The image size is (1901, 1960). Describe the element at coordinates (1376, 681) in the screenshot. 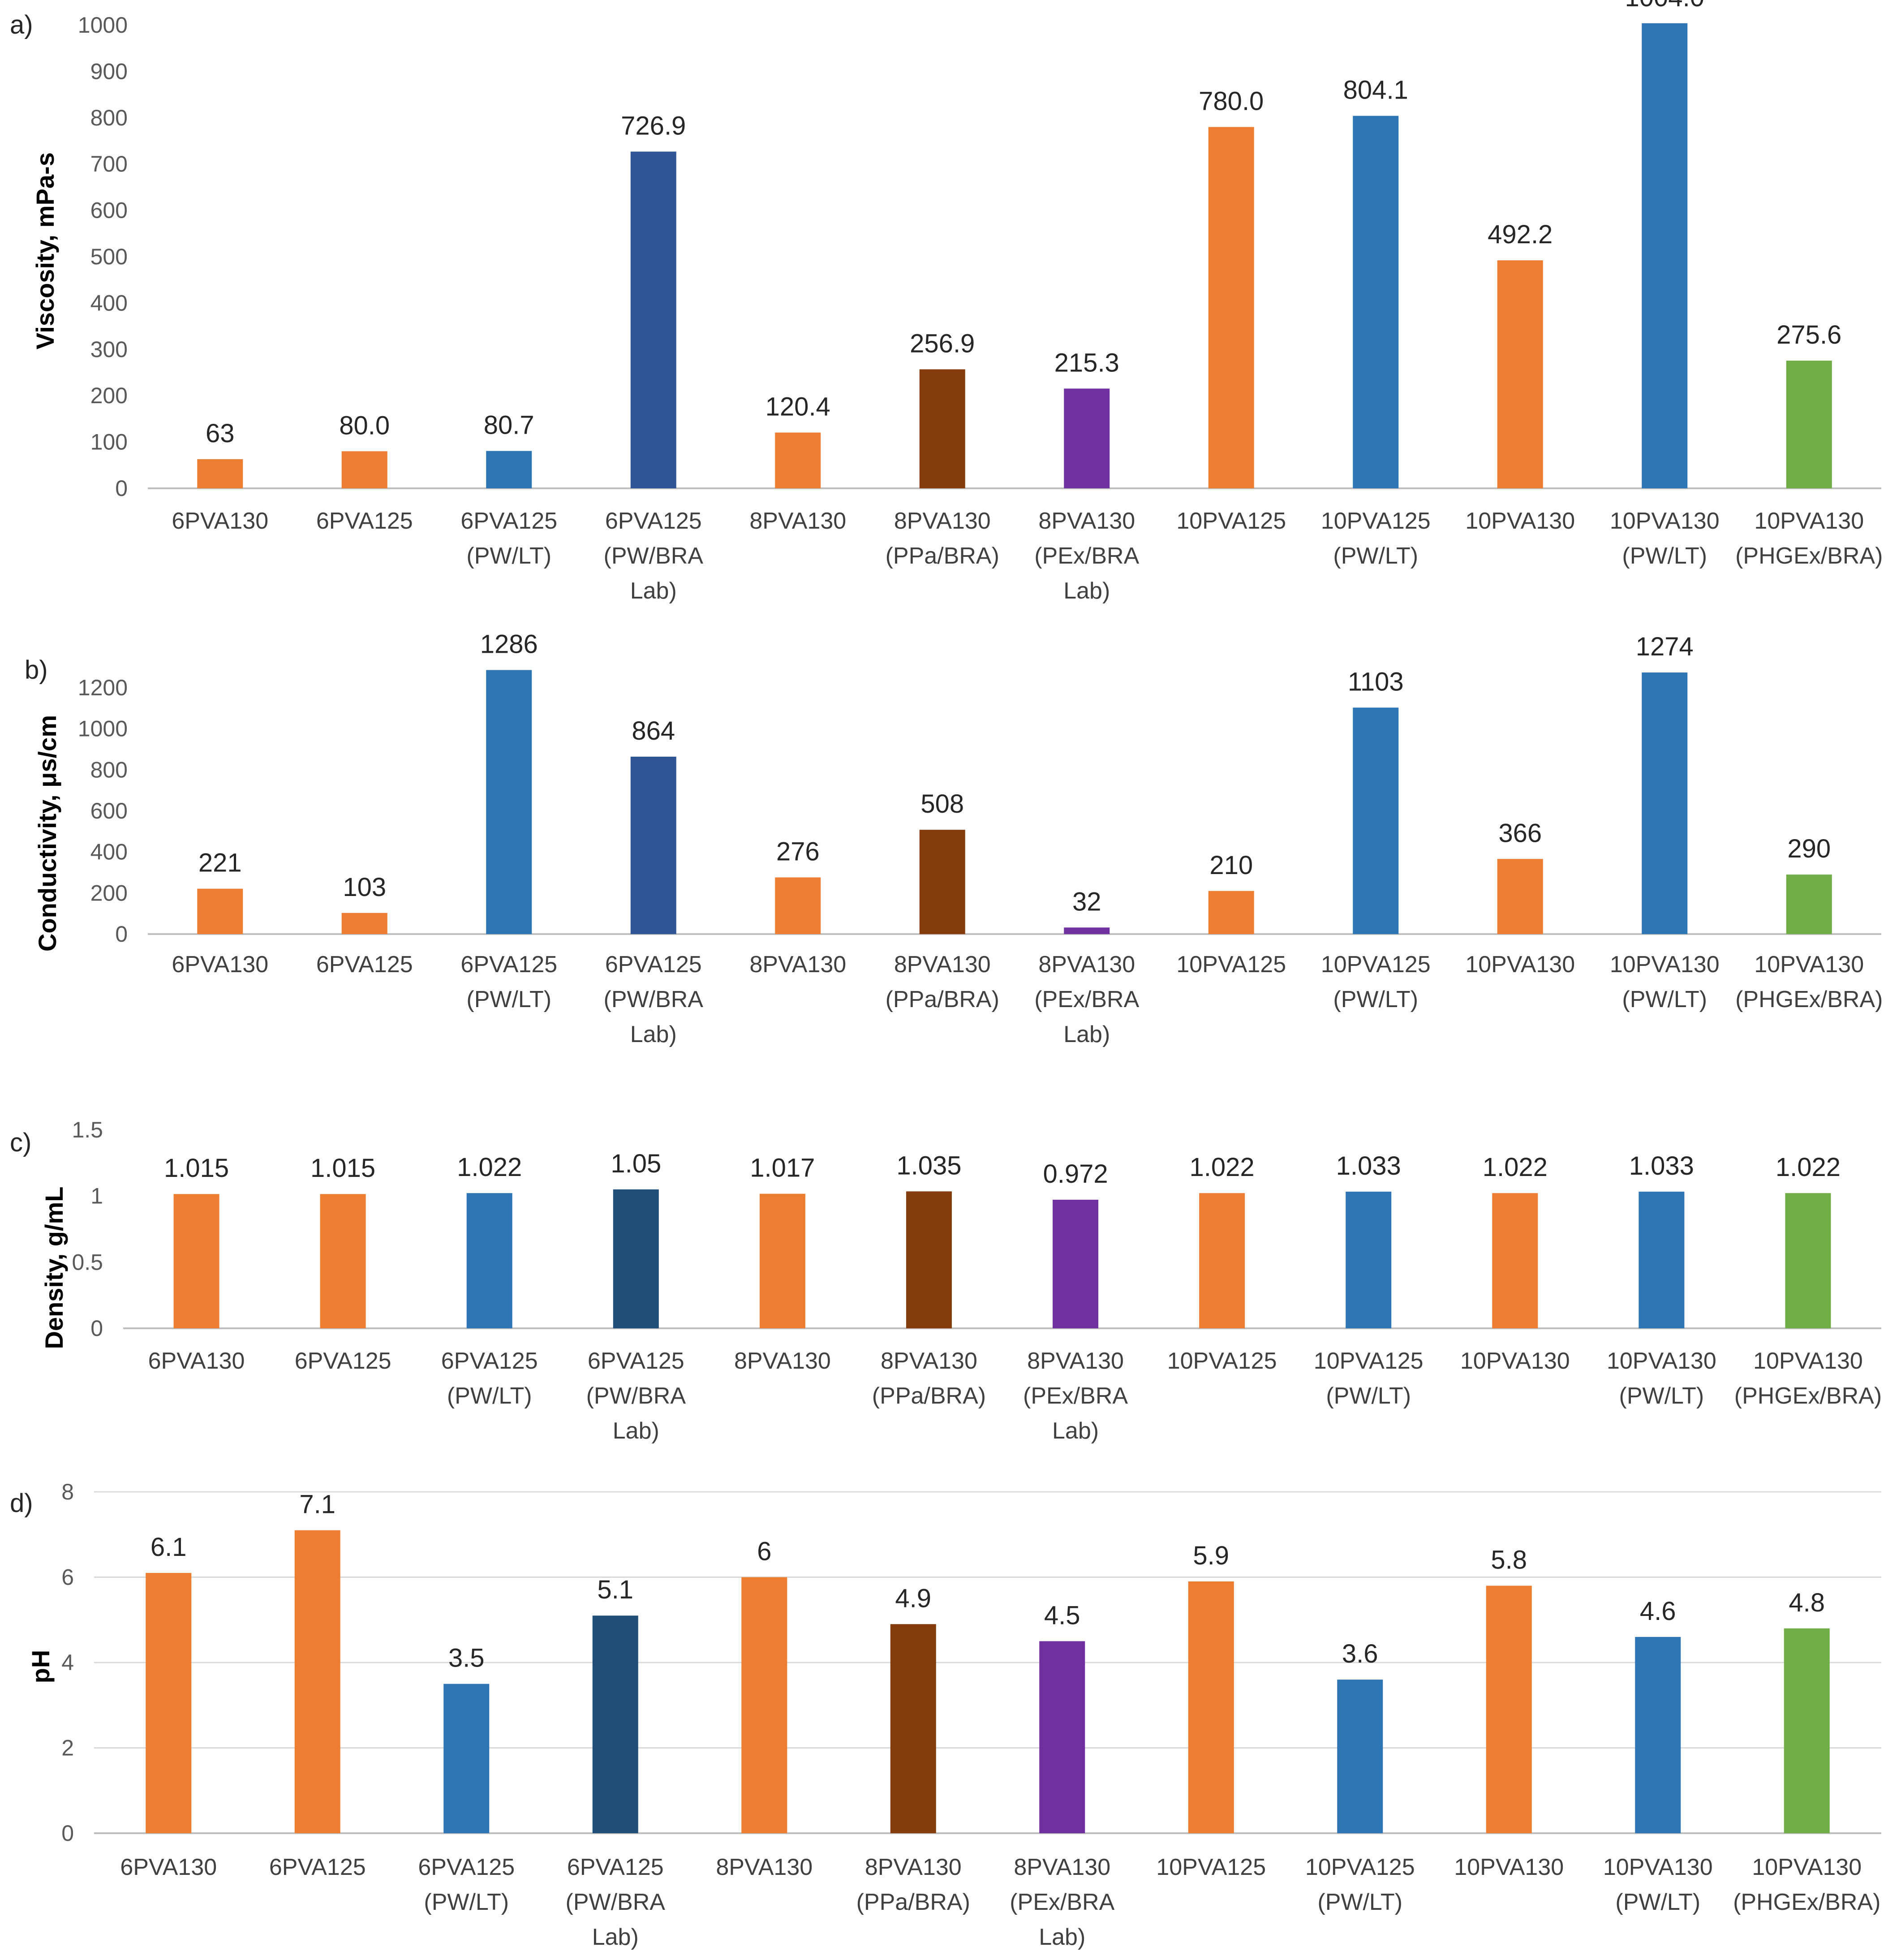

I see `data-label: 1103` at that location.